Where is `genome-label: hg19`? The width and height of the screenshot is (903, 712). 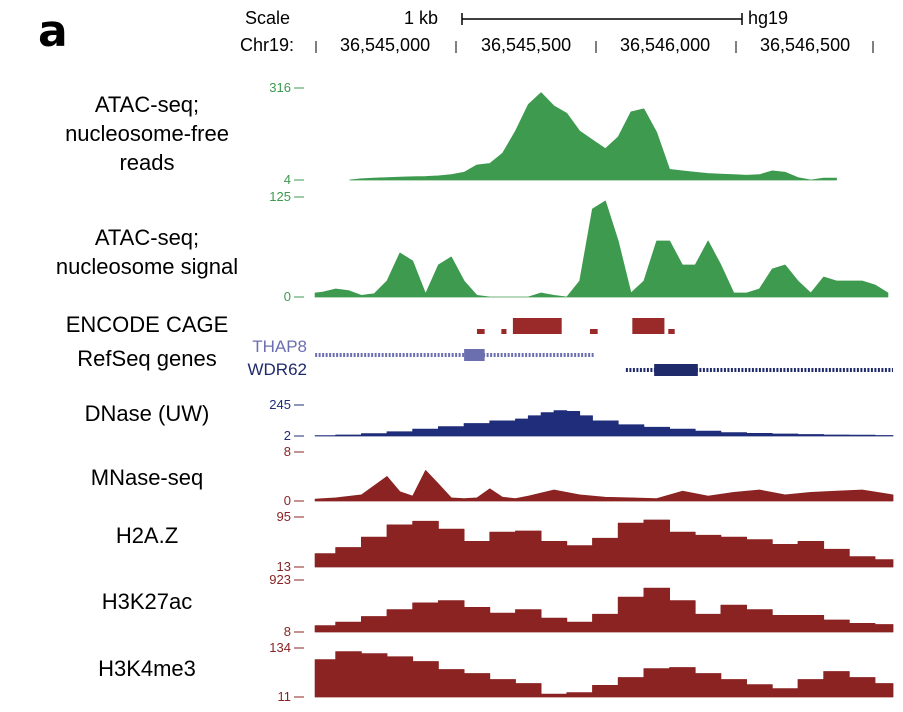 genome-label: hg19 is located at coordinates (768, 18).